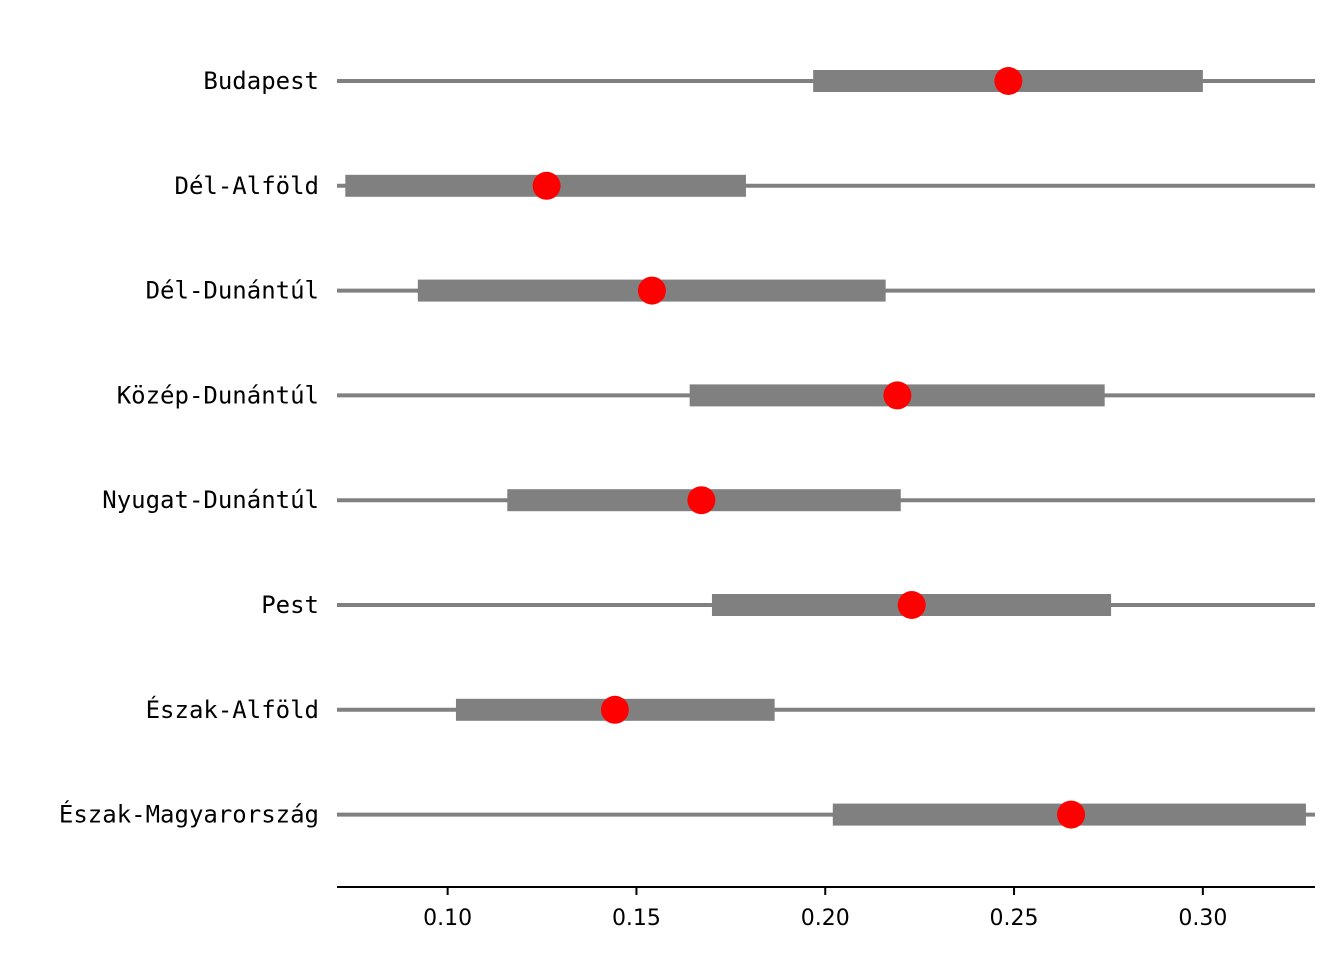 Image resolution: width=1344 pixels, height=960 pixels. Describe the element at coordinates (1014, 918) in the screenshot. I see `x-tick-label: 0.25` at that location.